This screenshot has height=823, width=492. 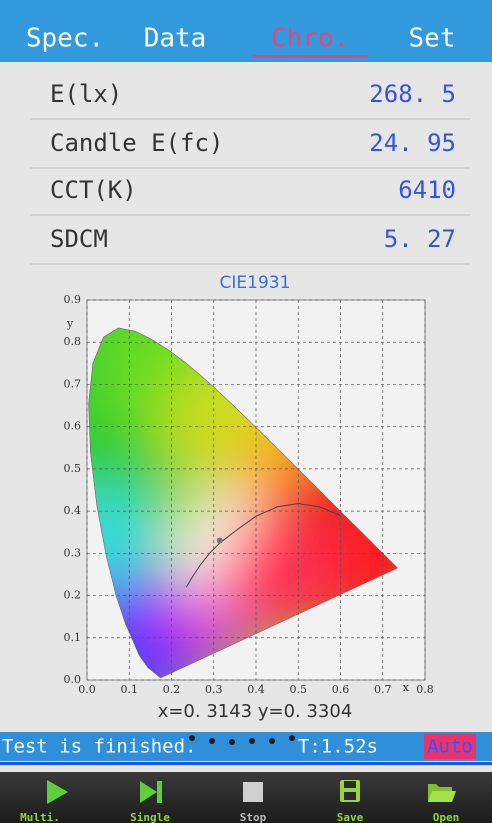 I want to click on measured-point, so click(x=219, y=540).